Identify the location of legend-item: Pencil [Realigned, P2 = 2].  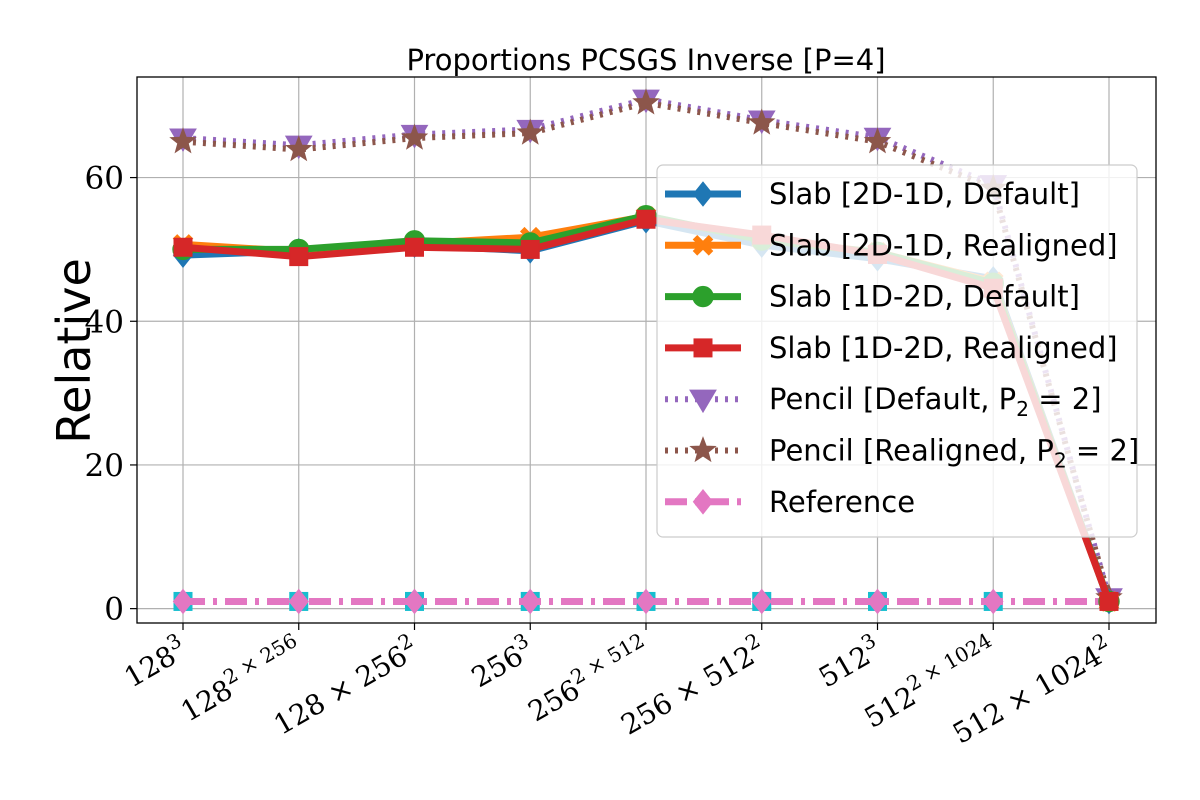
(902, 453).